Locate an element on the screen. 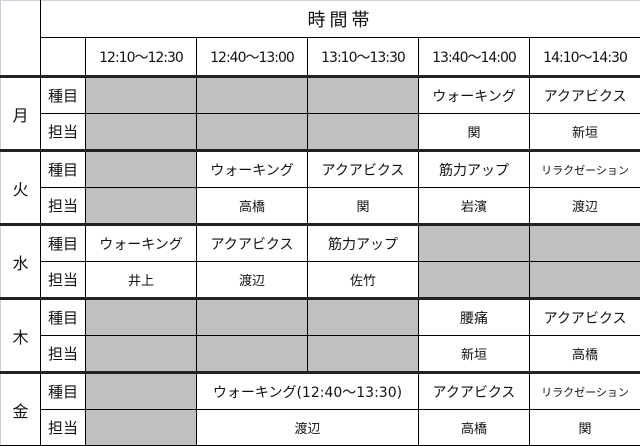 The image size is (640, 446). schedule-row-event: 金種目ウォーキング(12:40～13:30)アクアビクスリラクゼーション is located at coordinates (320, 391).